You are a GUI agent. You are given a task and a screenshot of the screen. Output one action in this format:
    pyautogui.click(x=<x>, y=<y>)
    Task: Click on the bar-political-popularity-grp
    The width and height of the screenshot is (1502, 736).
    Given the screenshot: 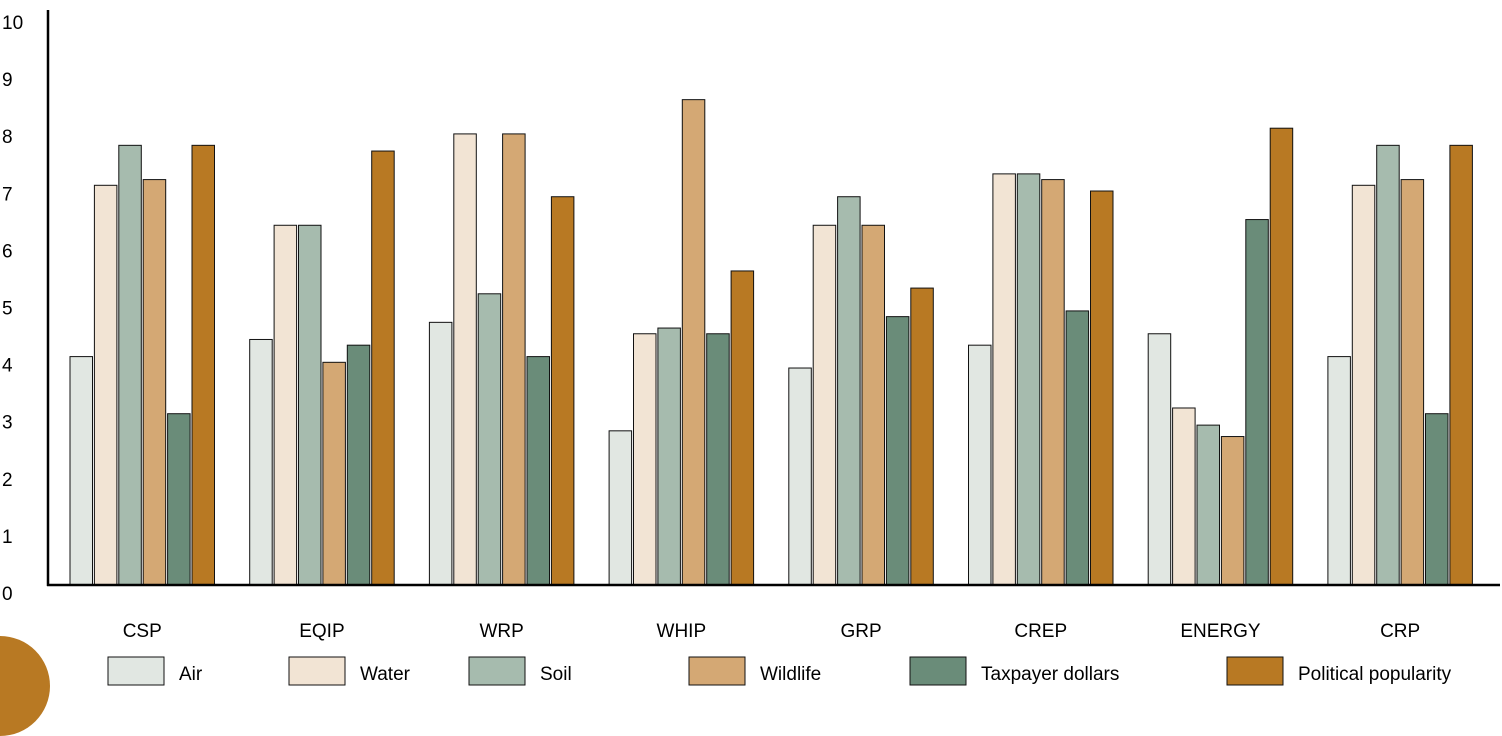 What is the action you would take?
    pyautogui.click(x=922, y=436)
    